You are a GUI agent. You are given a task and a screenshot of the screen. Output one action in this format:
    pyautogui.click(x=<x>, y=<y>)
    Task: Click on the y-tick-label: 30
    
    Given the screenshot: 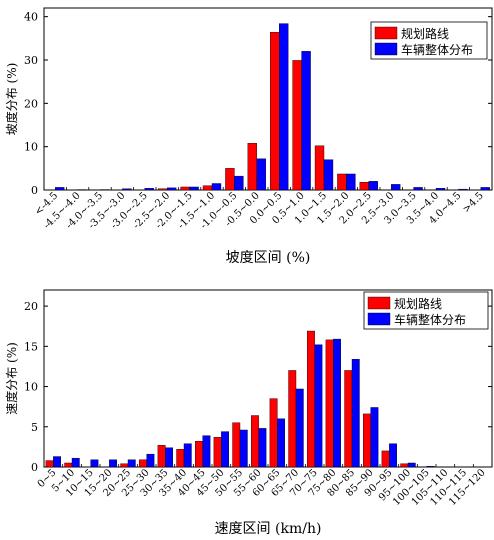 What is the action you would take?
    pyautogui.click(x=31, y=60)
    